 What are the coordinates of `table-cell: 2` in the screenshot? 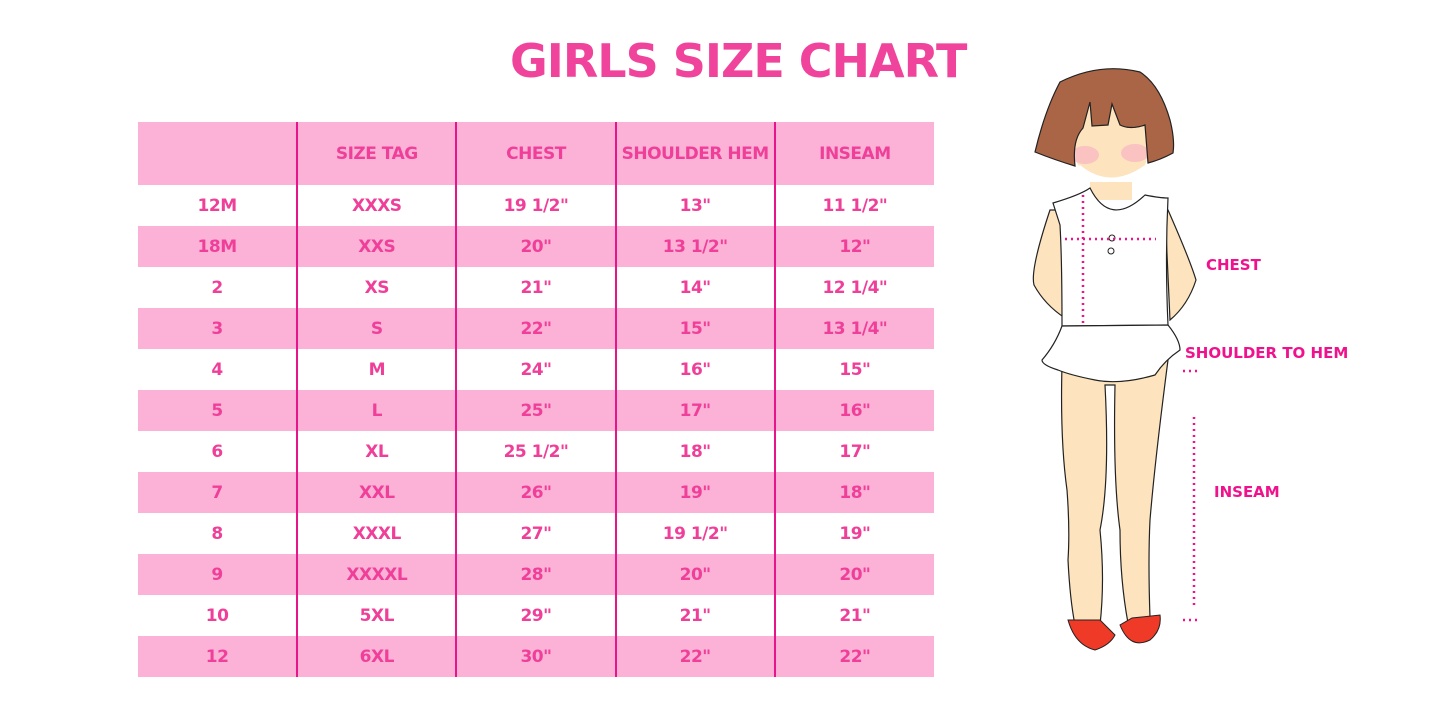 It's located at (217, 287).